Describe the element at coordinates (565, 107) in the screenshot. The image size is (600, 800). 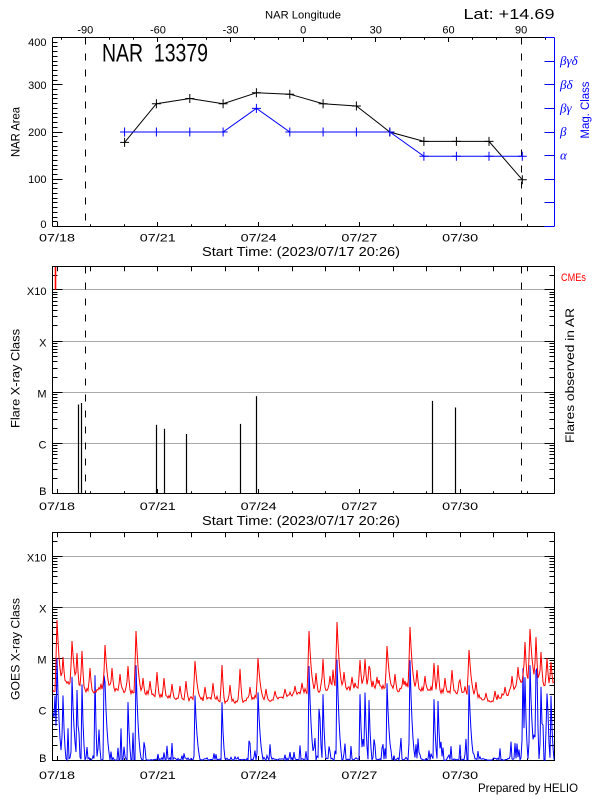
I see `svg-text: βγ` at that location.